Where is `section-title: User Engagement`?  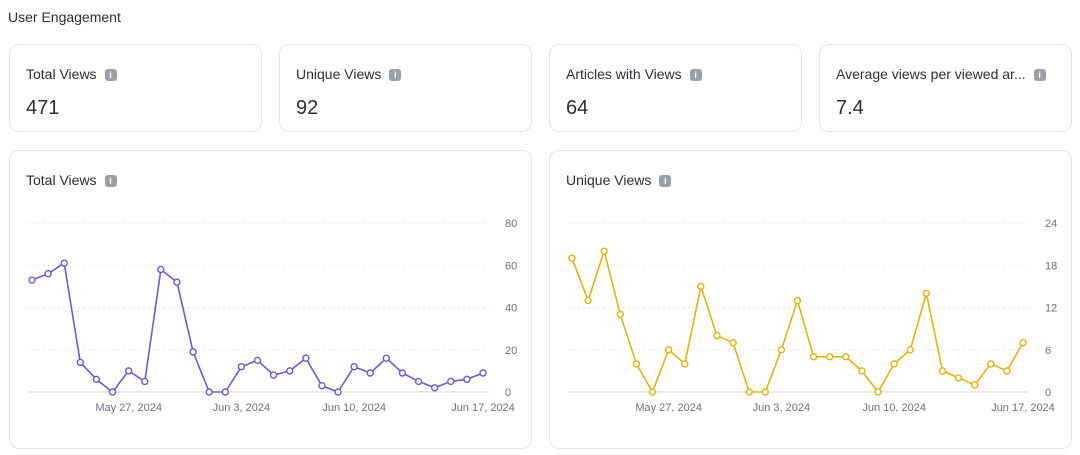 section-title: User Engagement is located at coordinates (64, 17).